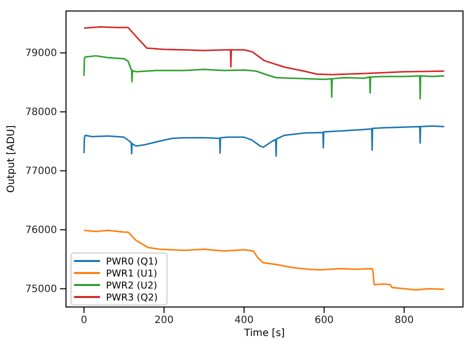  What do you see at coordinates (84, 320) in the screenshot?
I see `x-tick-label: 0` at bounding box center [84, 320].